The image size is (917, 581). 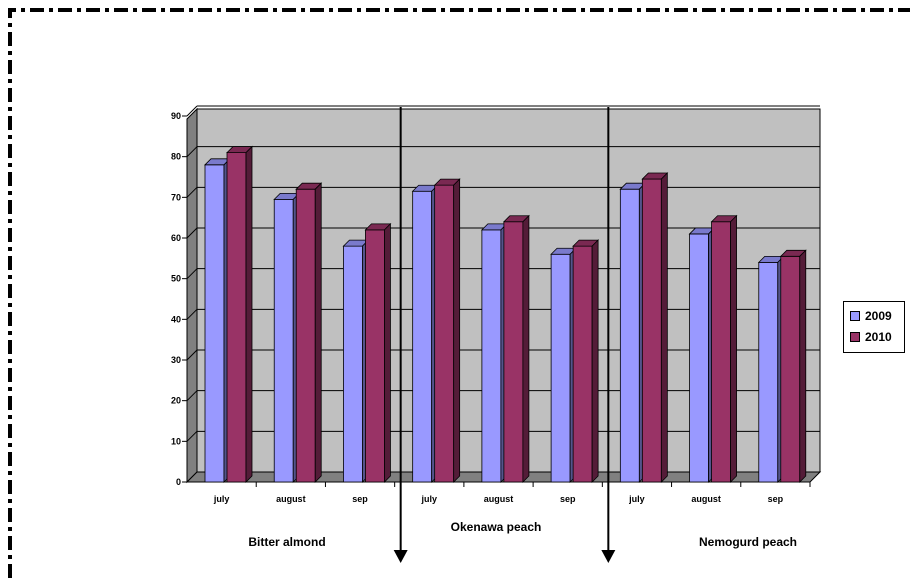 I want to click on legend-label-2009: 2009, so click(x=878, y=316).